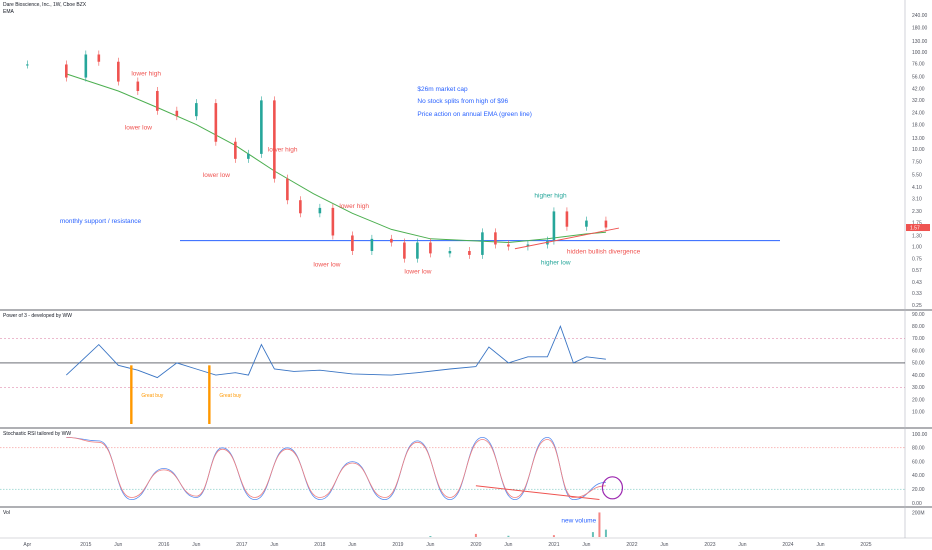 The image size is (932, 550). What do you see at coordinates (917, 162) in the screenshot?
I see `price-tick-label: 7.50` at bounding box center [917, 162].